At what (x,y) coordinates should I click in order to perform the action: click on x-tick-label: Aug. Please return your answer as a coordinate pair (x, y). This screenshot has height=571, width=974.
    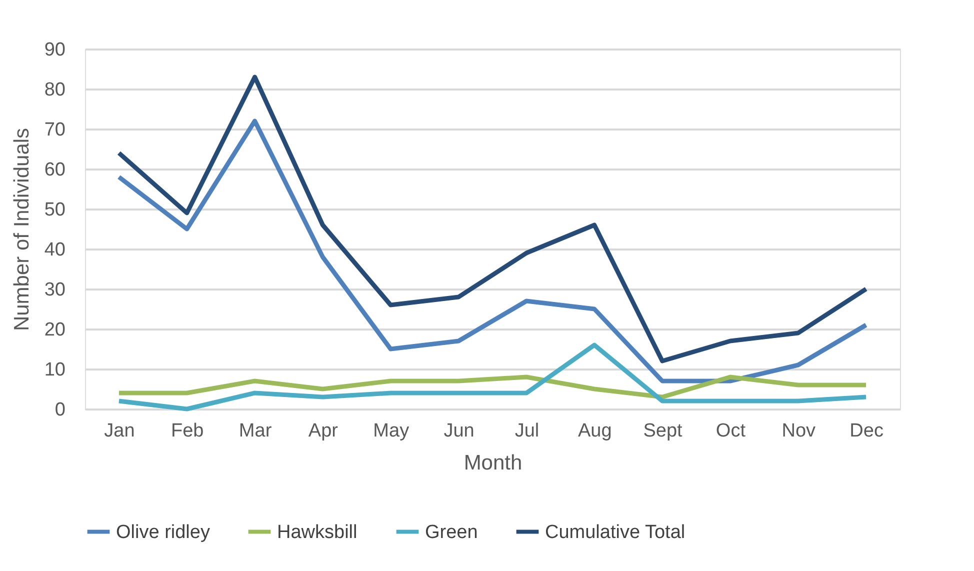
    Looking at the image, I should click on (595, 431).